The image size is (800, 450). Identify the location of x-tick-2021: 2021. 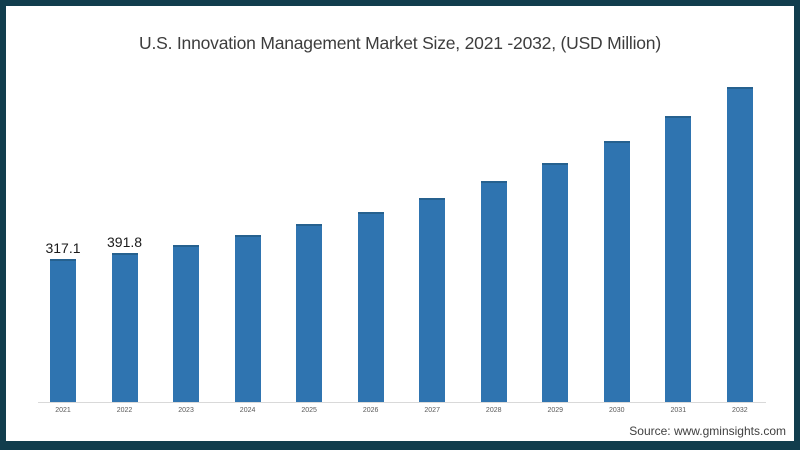
(63, 410).